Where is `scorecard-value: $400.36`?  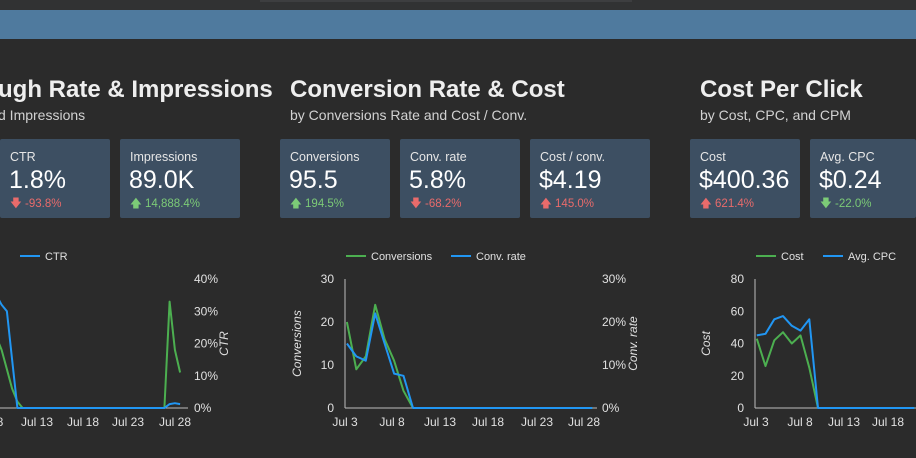 scorecard-value: $400.36 is located at coordinates (744, 180).